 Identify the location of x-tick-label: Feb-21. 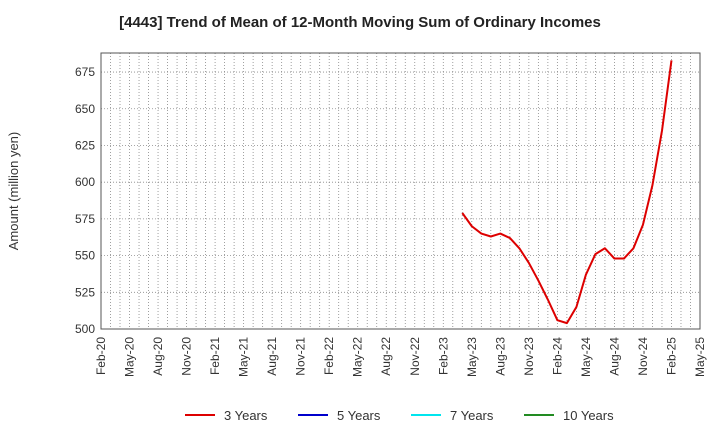
(215, 356).